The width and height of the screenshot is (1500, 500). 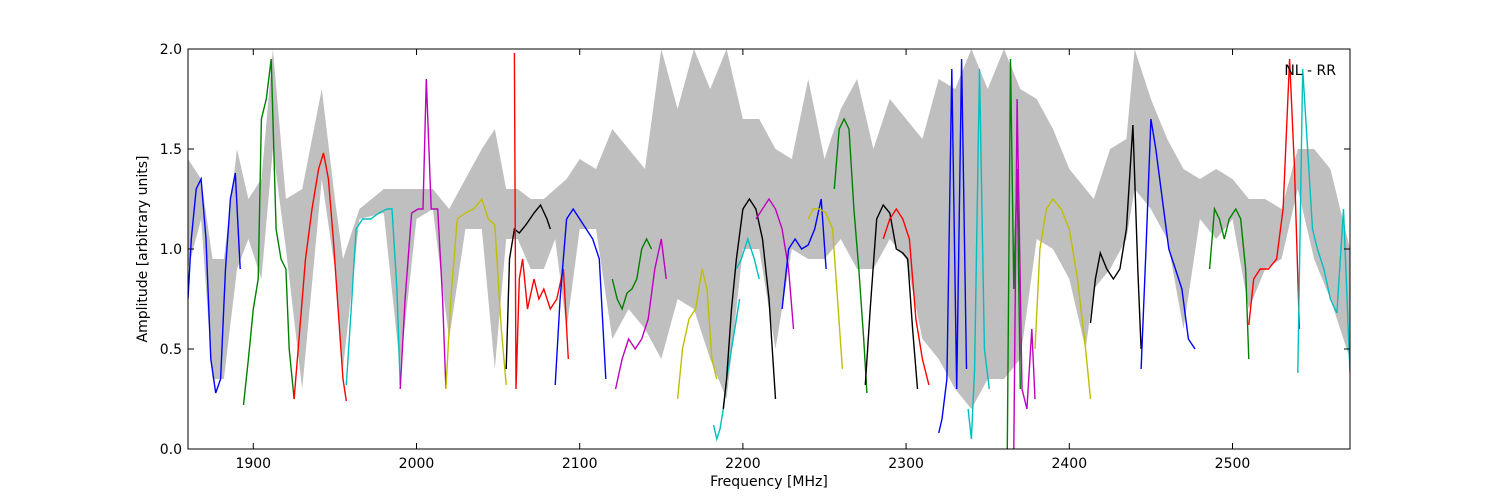 I want to click on y-tick-label: 0.5, so click(x=171, y=350).